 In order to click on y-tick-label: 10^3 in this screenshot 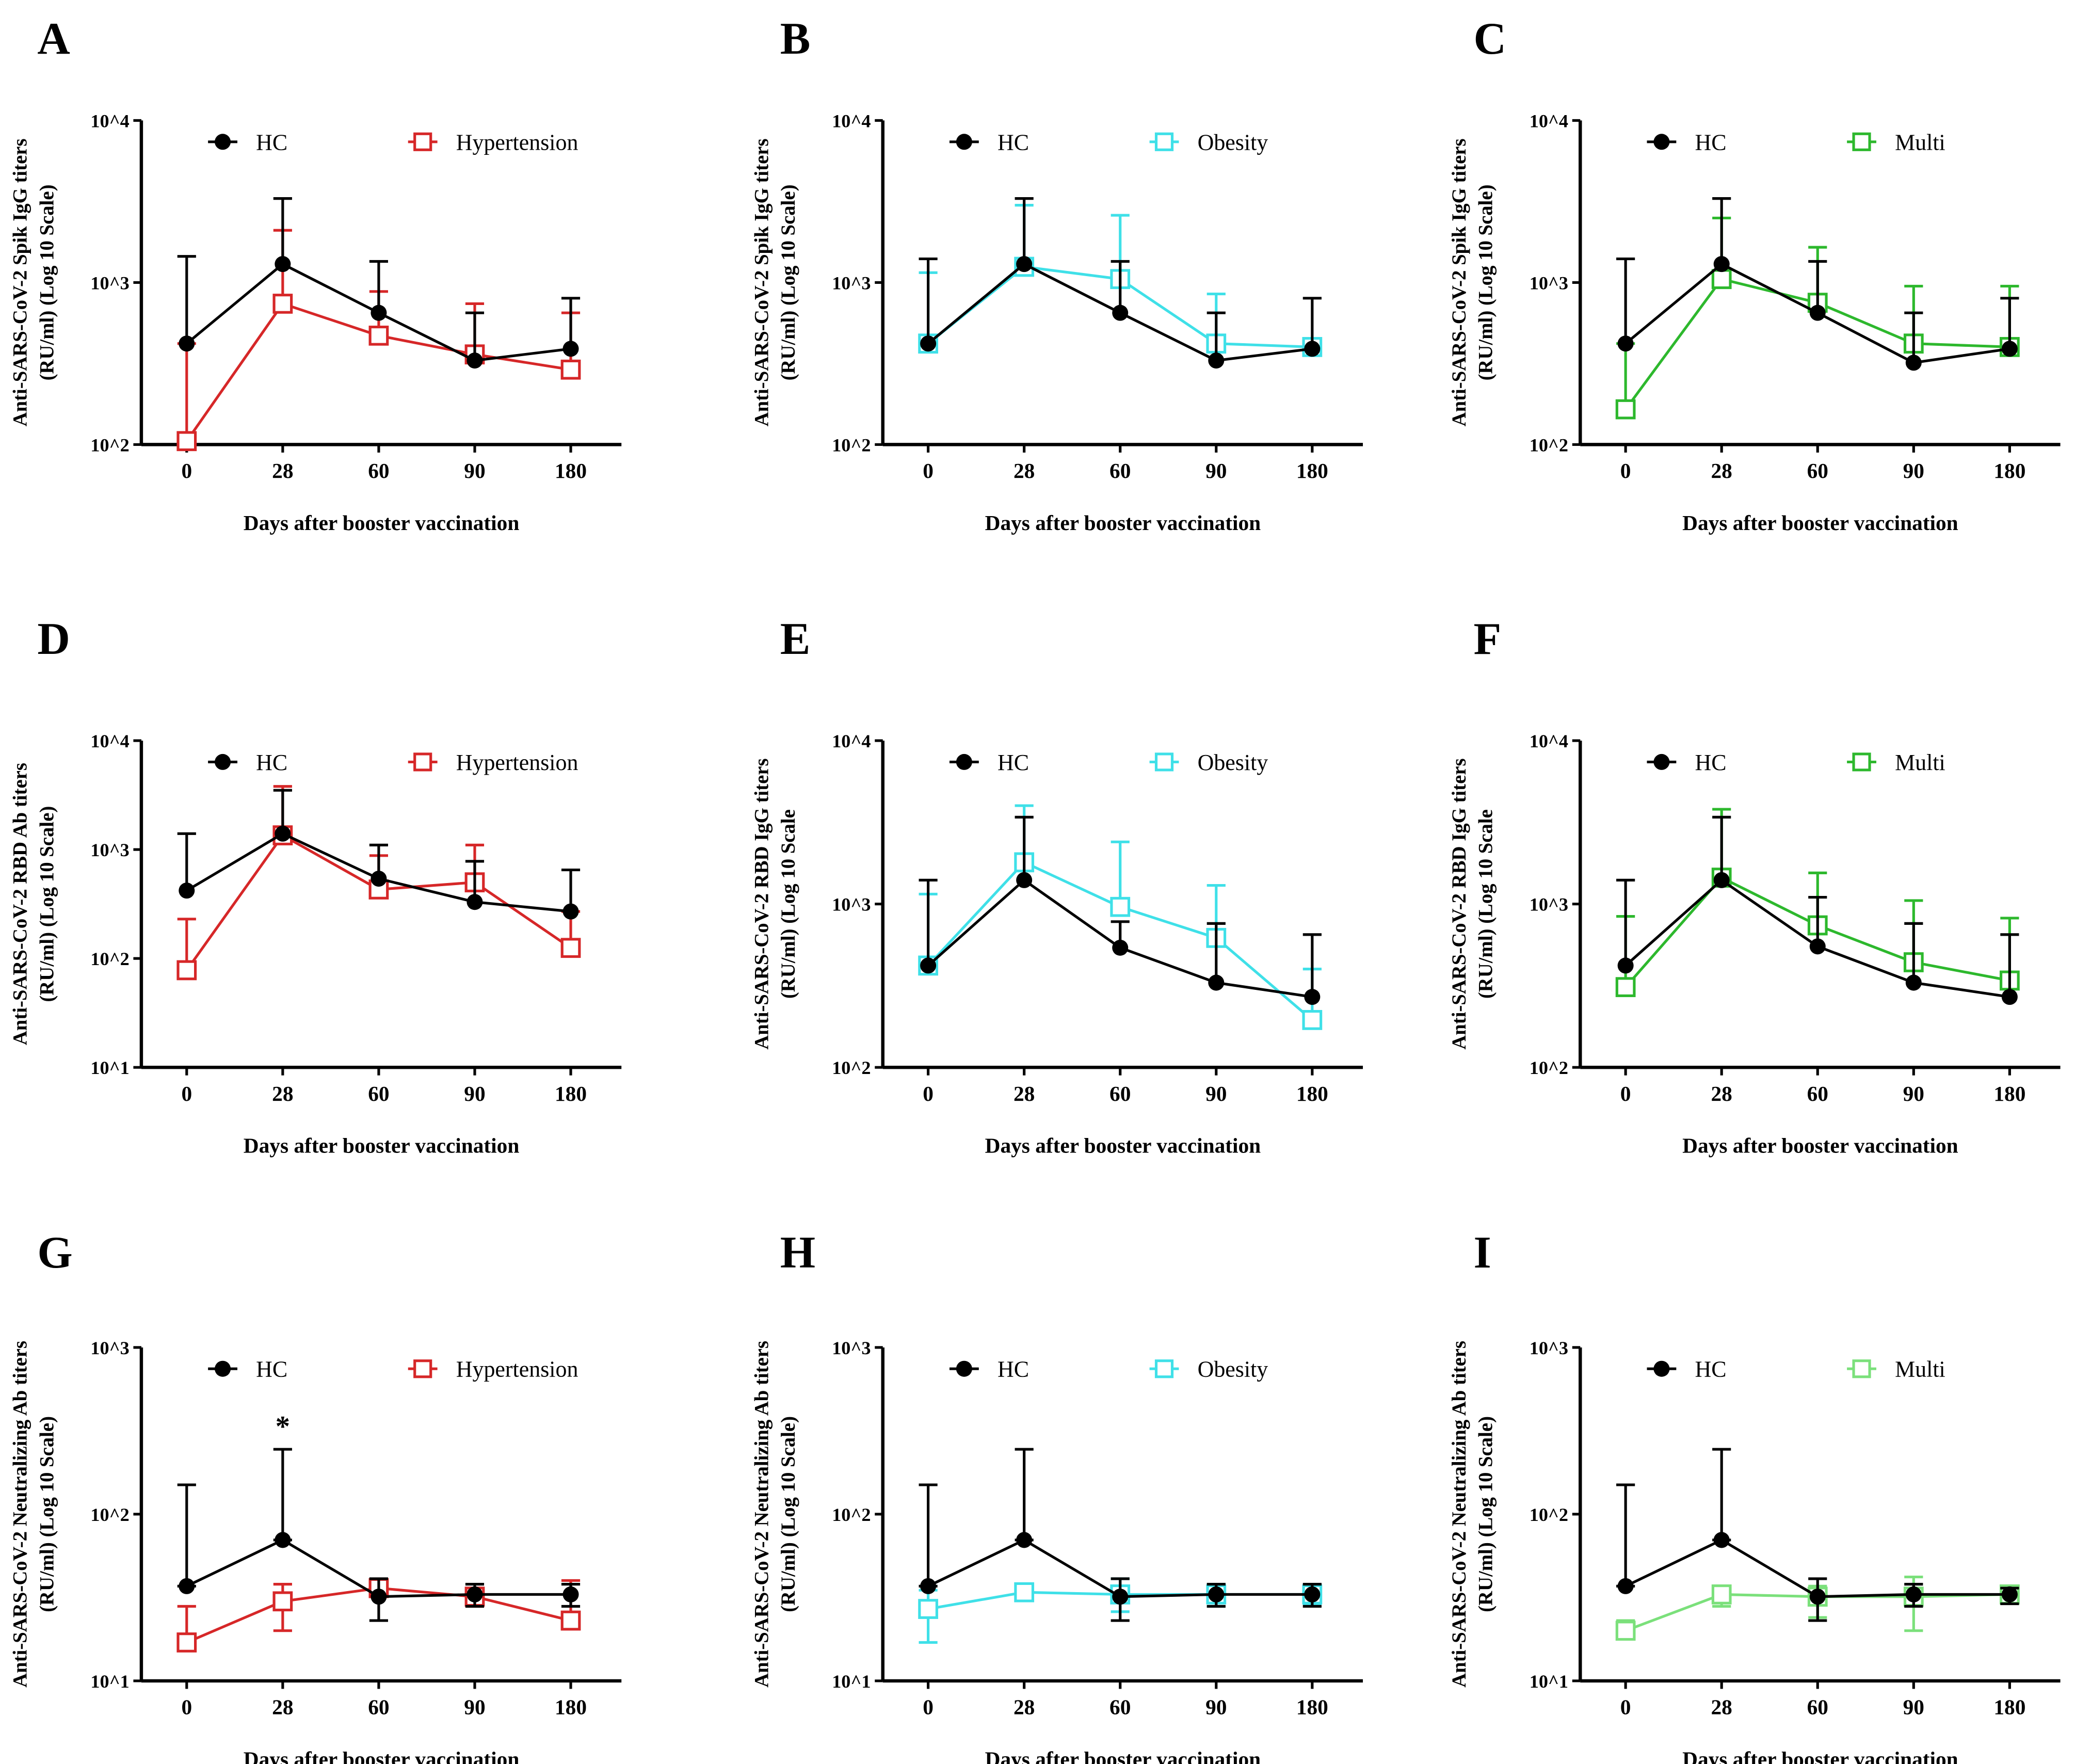, I will do `click(851, 1348)`.